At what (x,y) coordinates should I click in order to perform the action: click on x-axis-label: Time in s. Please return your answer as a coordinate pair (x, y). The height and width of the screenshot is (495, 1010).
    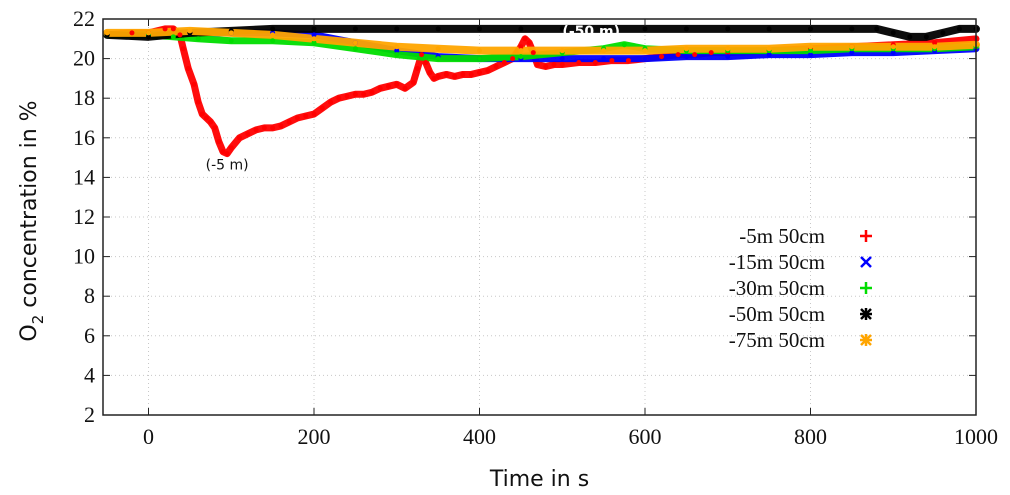
    Looking at the image, I should click on (539, 479).